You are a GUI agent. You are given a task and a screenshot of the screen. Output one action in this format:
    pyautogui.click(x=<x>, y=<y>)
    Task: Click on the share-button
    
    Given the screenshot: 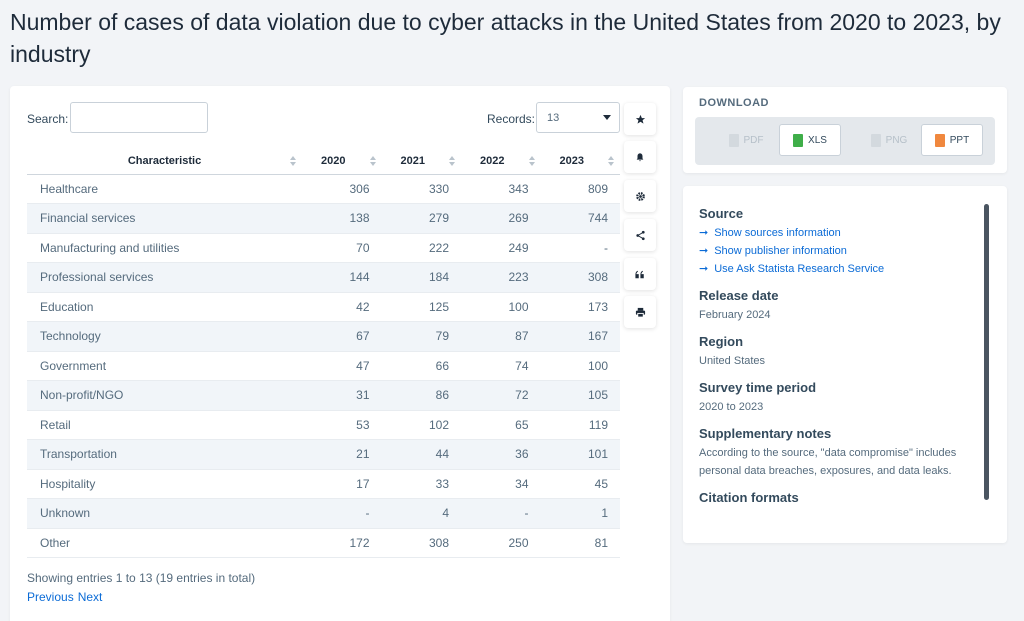 What is the action you would take?
    pyautogui.click(x=640, y=235)
    